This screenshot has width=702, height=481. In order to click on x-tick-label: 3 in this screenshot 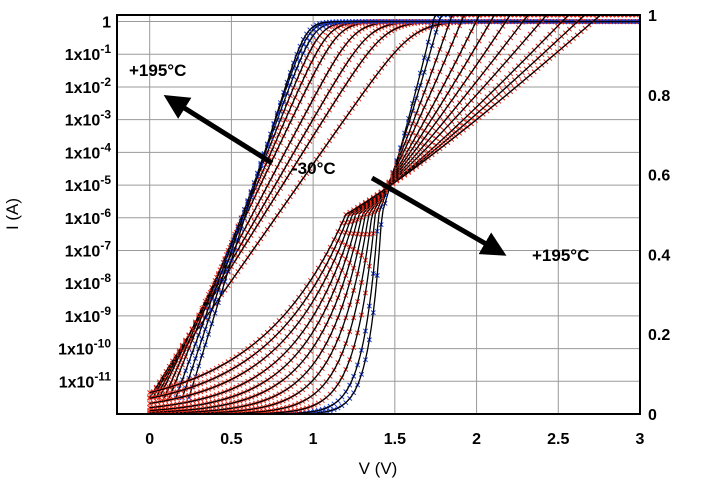, I will do `click(640, 439)`.